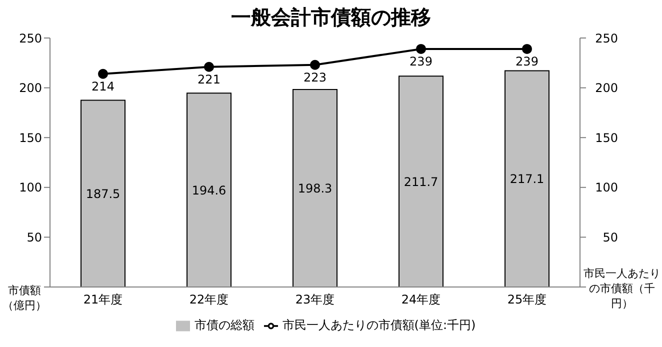  Describe the element at coordinates (379, 325) in the screenshot. I see `legend-label: 市民一人あたりの市債額(単位:千円)` at that location.